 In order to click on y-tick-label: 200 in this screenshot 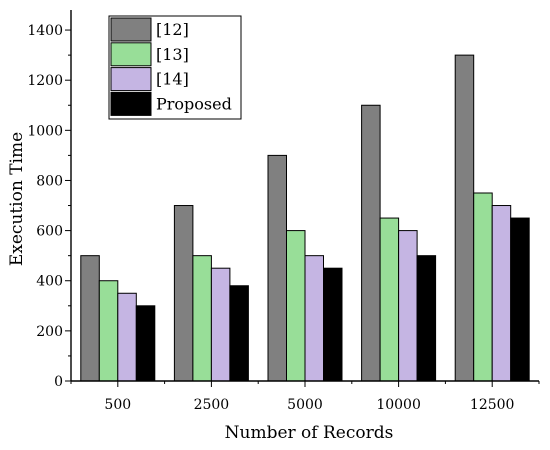, I will do `click(49, 332)`.